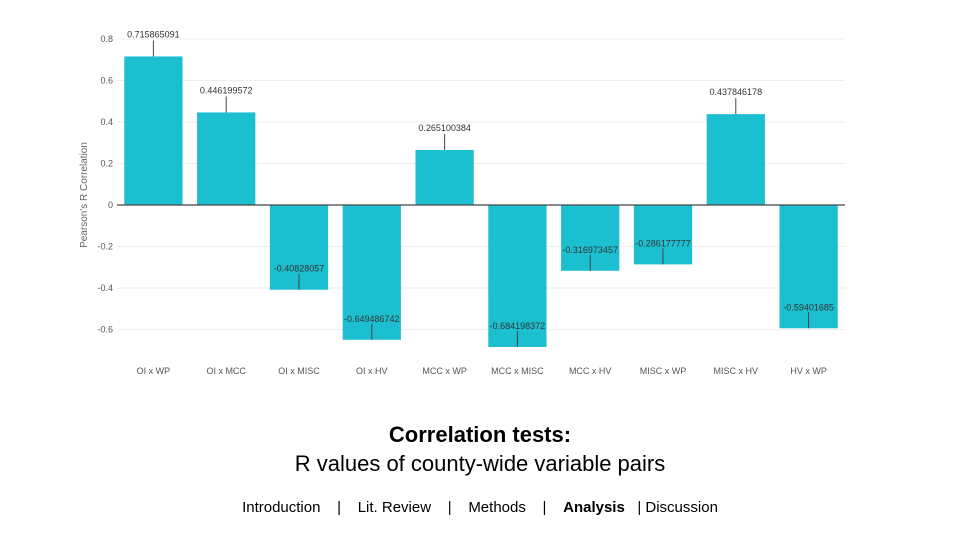  What do you see at coordinates (681, 507) in the screenshot?
I see `nav-item-discussion: Discussion` at bounding box center [681, 507].